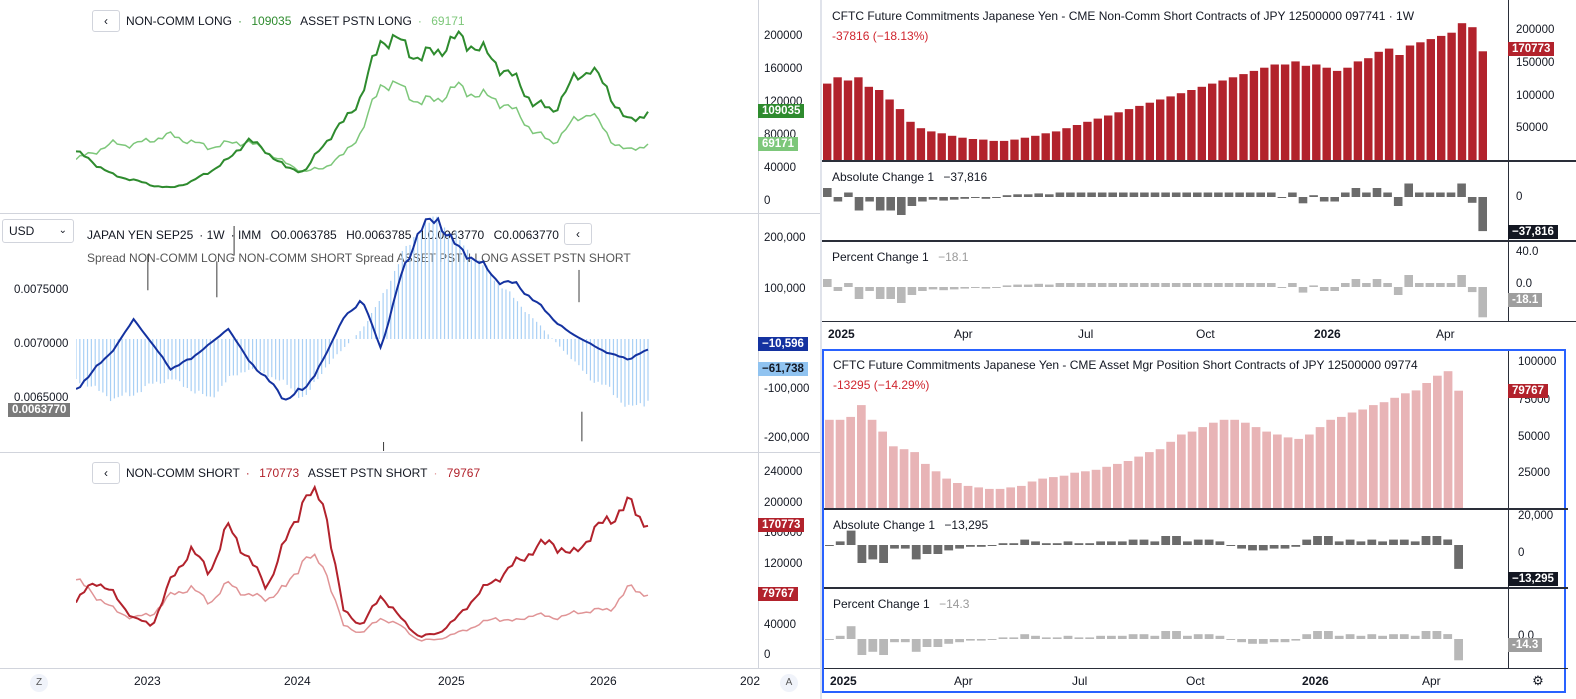 This screenshot has width=1576, height=699. What do you see at coordinates (39, 683) in the screenshot?
I see `zoom-z-button: Z` at bounding box center [39, 683].